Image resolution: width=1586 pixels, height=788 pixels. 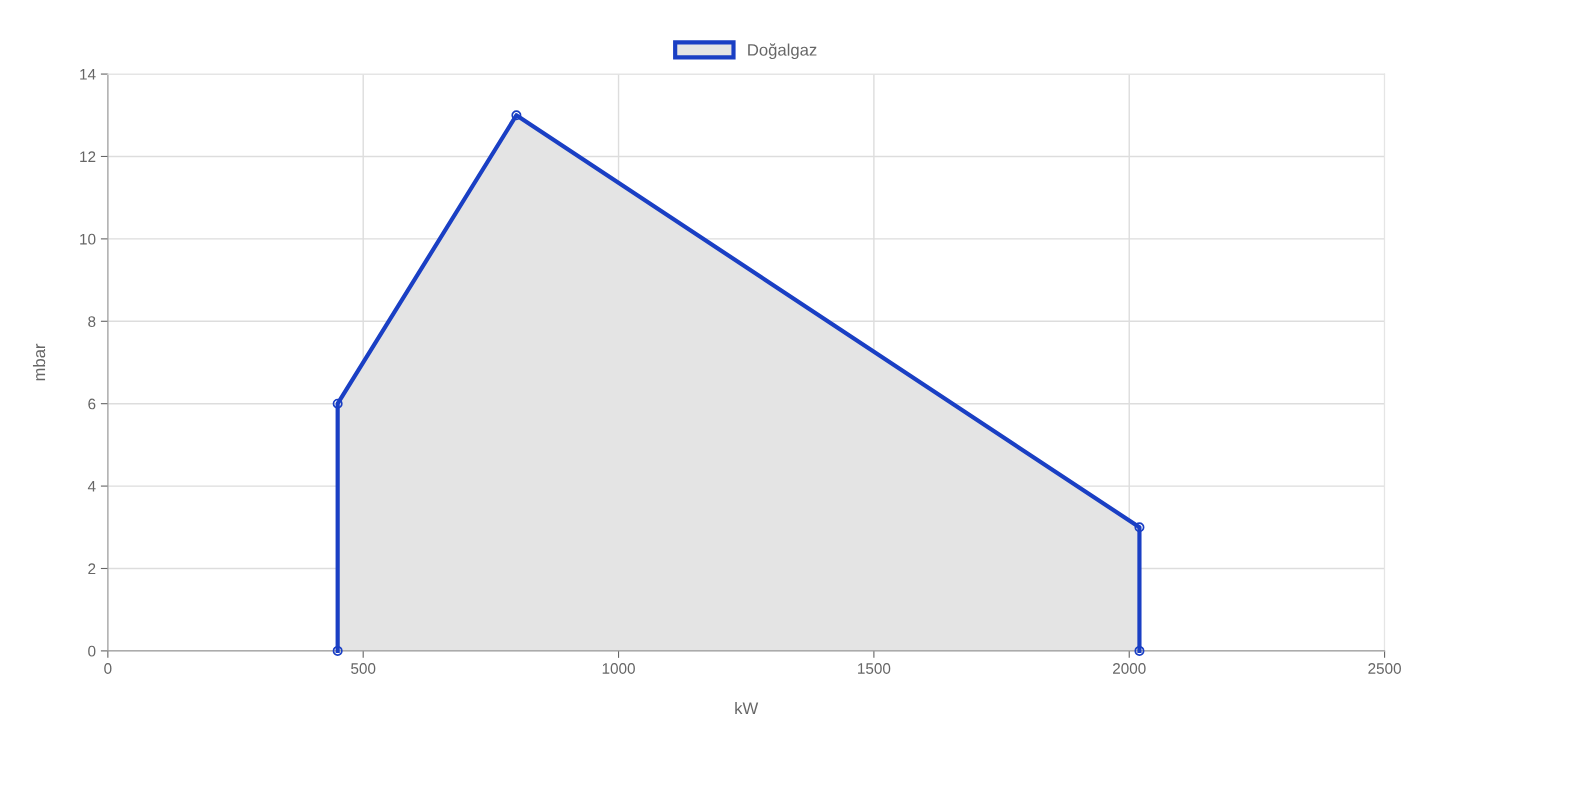 What do you see at coordinates (91, 486) in the screenshot?
I see `y-tick-label: 4` at bounding box center [91, 486].